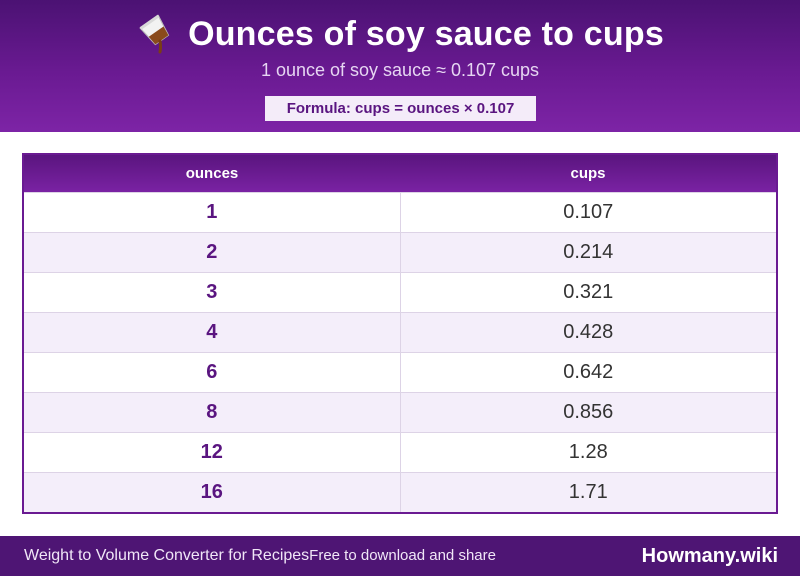  Describe the element at coordinates (167, 555) in the screenshot. I see `footer-tagline: Weight to Volume Converter for Recipes` at that location.